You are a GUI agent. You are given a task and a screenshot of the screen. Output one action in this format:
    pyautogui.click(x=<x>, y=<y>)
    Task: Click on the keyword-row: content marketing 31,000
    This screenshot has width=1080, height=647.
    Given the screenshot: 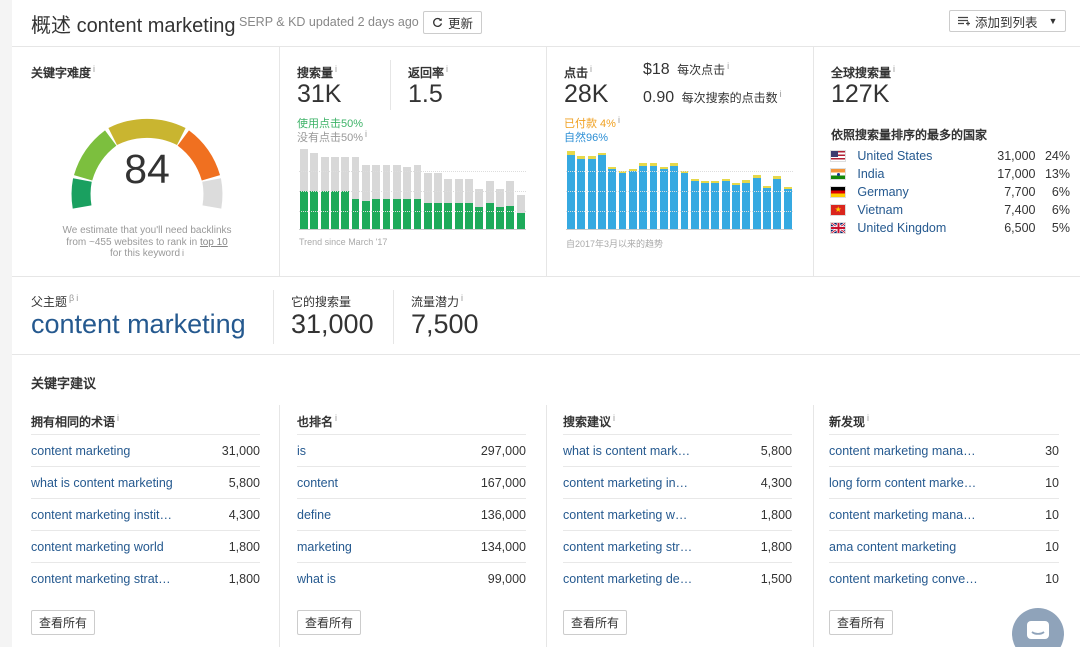 What is the action you would take?
    pyautogui.click(x=145, y=450)
    